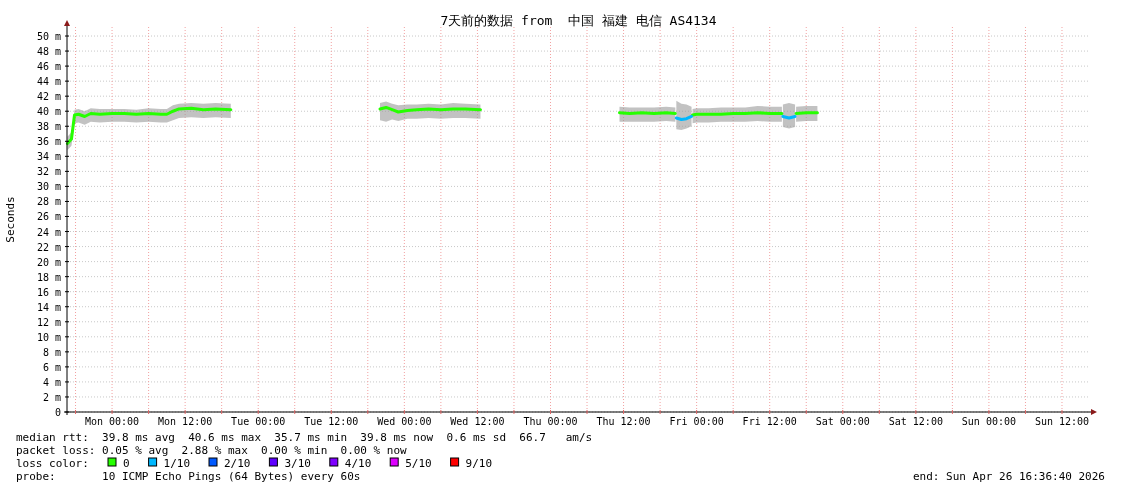 This screenshot has height=494, width=1121. Describe the element at coordinates (623, 421) in the screenshot. I see `x-tick-label: Thu 12:00` at that location.